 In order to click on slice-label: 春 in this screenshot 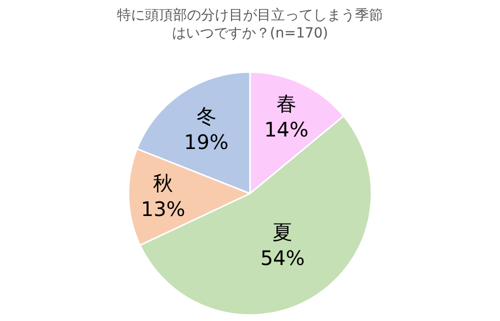, I will do `click(286, 103)`.